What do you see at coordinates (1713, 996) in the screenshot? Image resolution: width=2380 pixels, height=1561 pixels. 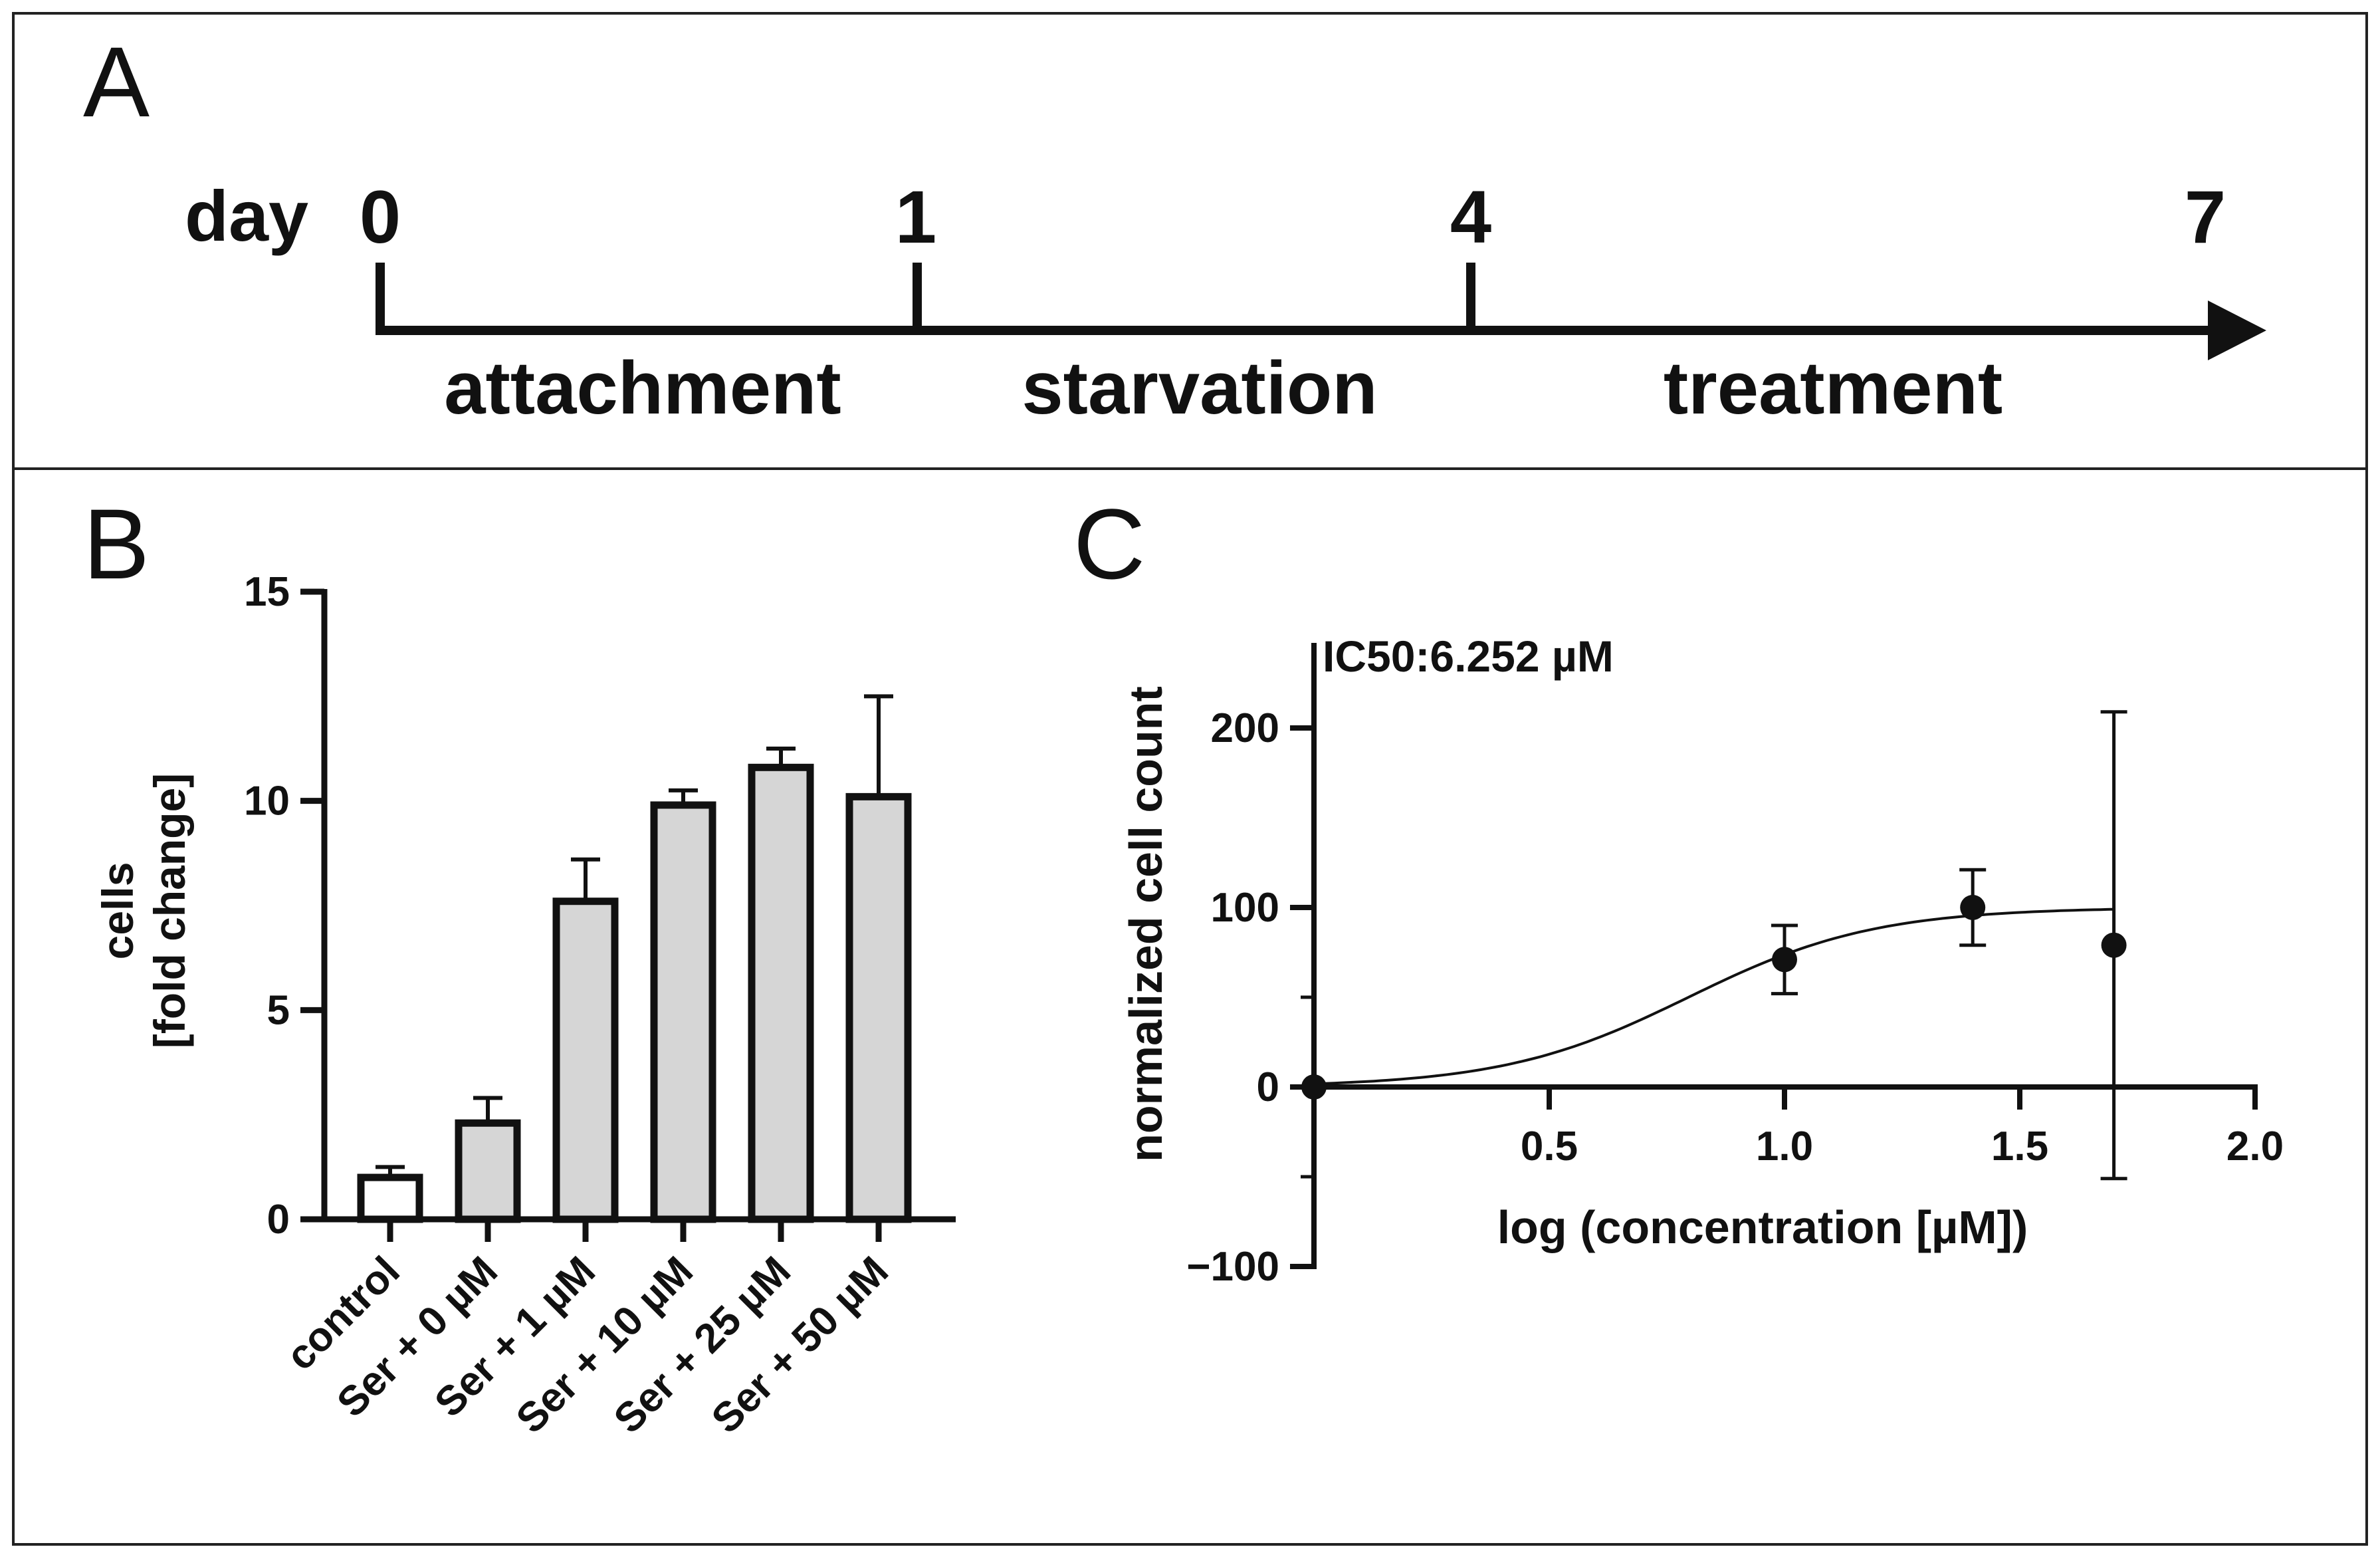 I see `fit-curve` at bounding box center [1713, 996].